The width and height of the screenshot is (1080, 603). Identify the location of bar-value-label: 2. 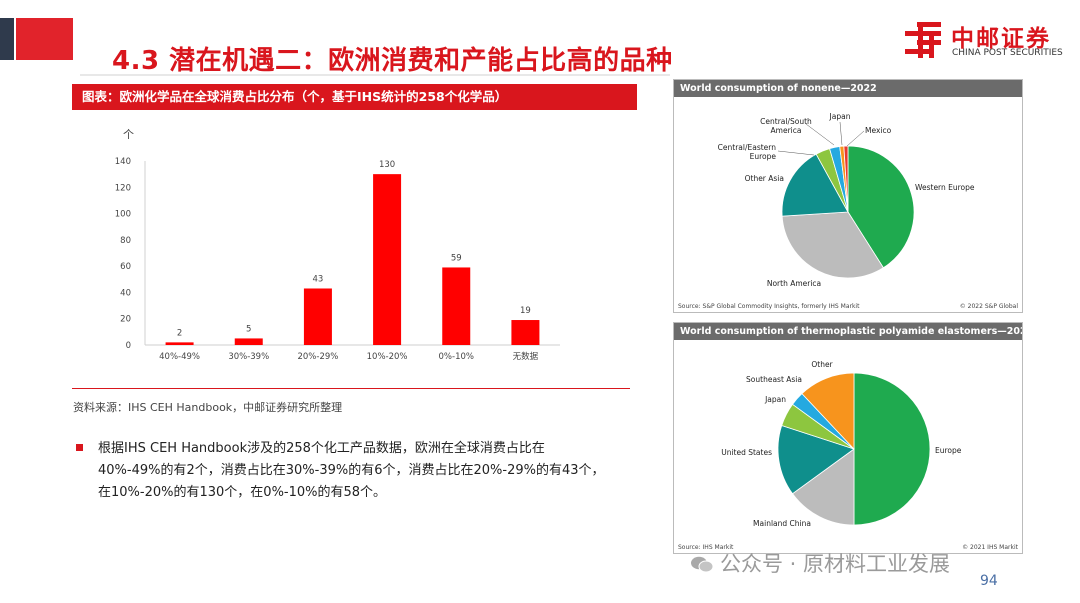
(179, 333).